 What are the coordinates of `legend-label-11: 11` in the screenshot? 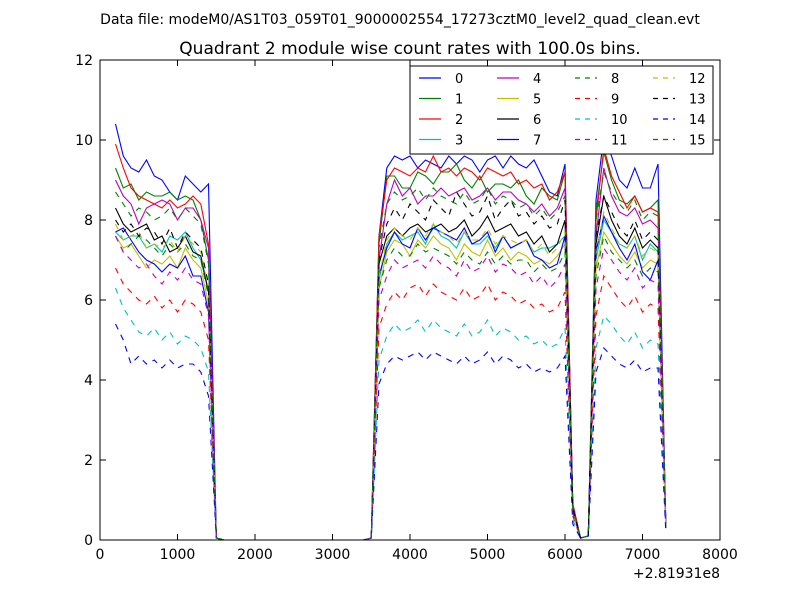 It's located at (619, 141).